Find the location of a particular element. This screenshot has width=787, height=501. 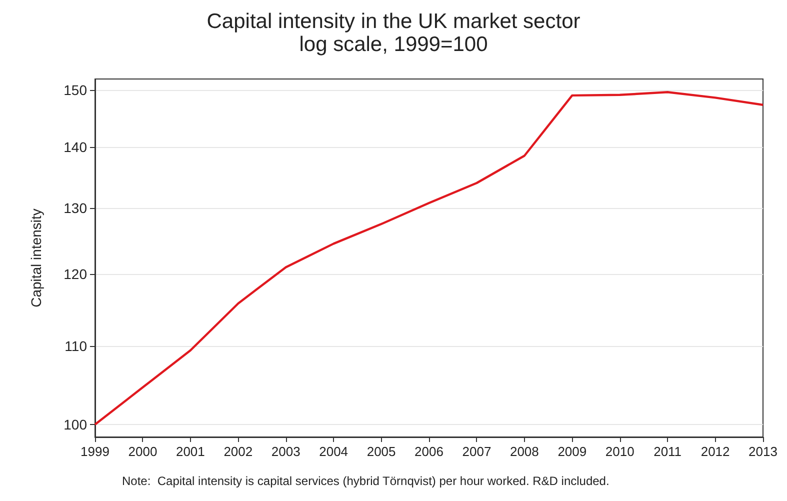

x-tick-label: 1999 is located at coordinates (95, 451).